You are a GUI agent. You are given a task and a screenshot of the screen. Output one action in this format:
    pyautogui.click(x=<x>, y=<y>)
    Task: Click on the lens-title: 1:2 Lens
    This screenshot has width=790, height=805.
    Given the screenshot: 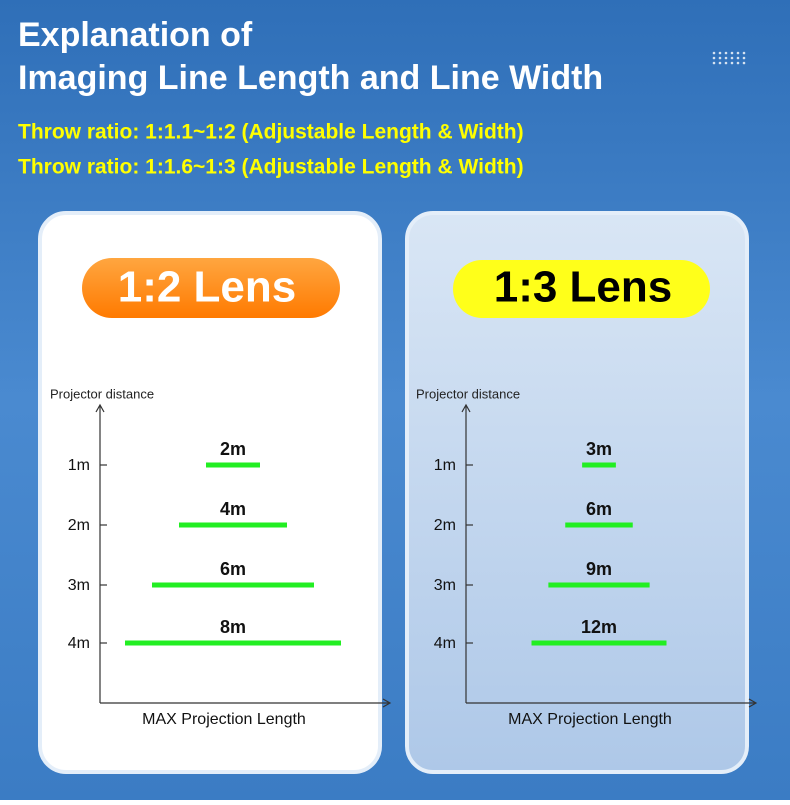 What is the action you would take?
    pyautogui.click(x=207, y=287)
    